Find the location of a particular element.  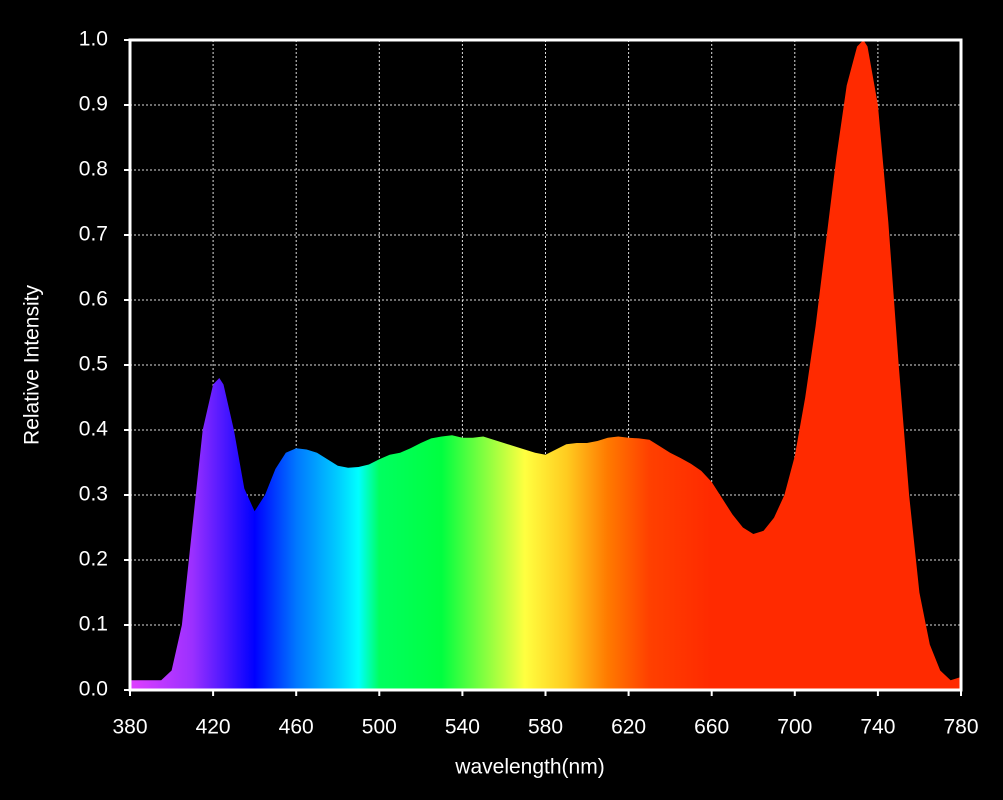

y-tick-label: 0.4 is located at coordinates (94, 429).